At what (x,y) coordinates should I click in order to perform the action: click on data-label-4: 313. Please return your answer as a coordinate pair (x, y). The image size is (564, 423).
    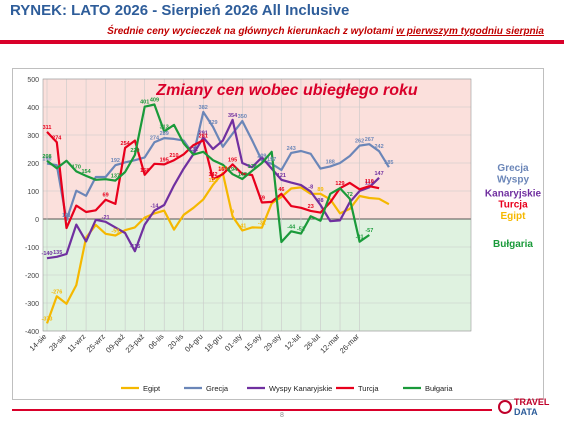
    Looking at the image, I should click on (164, 127).